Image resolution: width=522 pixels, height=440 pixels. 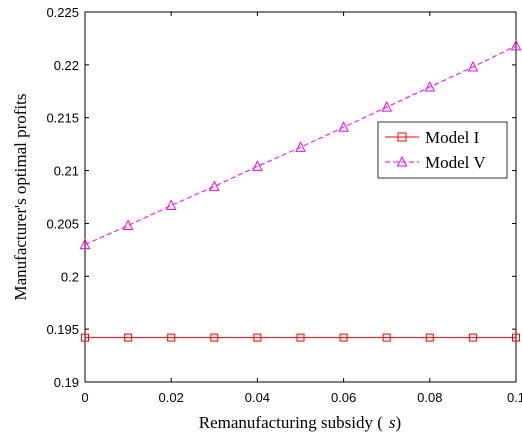 What do you see at coordinates (455, 162) in the screenshot?
I see `legend-label-model-v: Model V` at bounding box center [455, 162].